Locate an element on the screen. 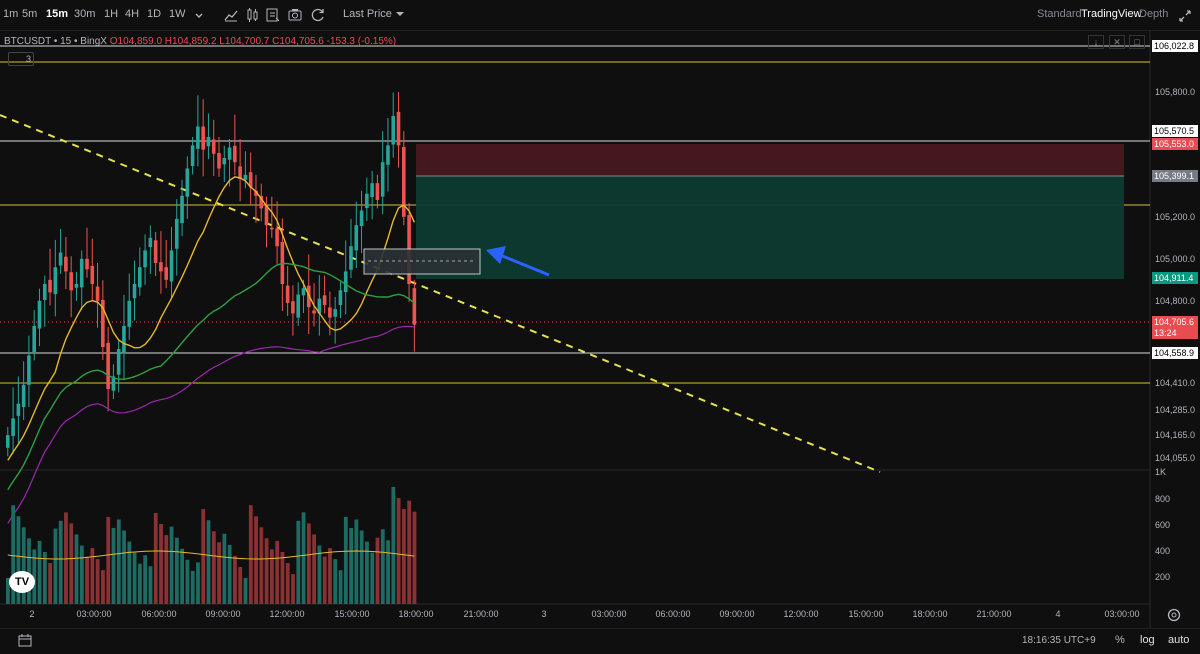 The height and width of the screenshot is (654, 1200). view-tradingview: TradingView is located at coordinates (1111, 14).